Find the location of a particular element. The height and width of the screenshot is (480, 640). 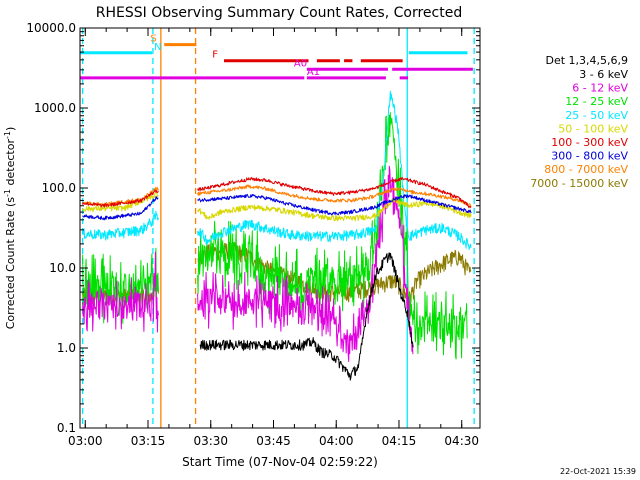

state-label-f: F is located at coordinates (215, 55).